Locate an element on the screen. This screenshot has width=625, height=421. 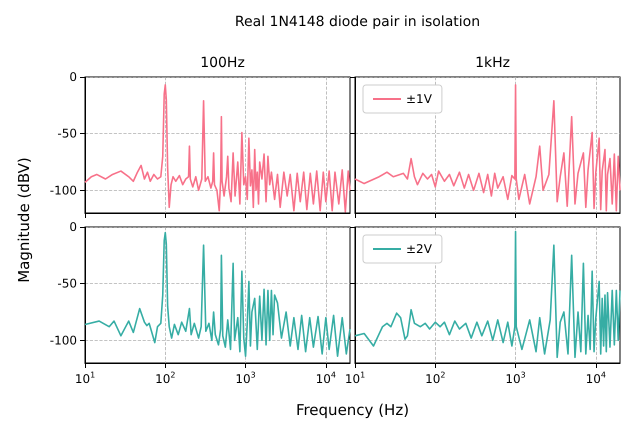
chart-subtitle: 1kHz is located at coordinates (492, 63).